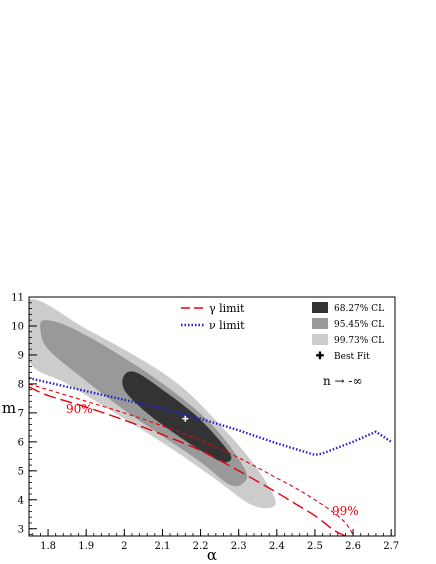  Describe the element at coordinates (227, 325) in the screenshot. I see `legend-nu-label: ν limit` at that location.